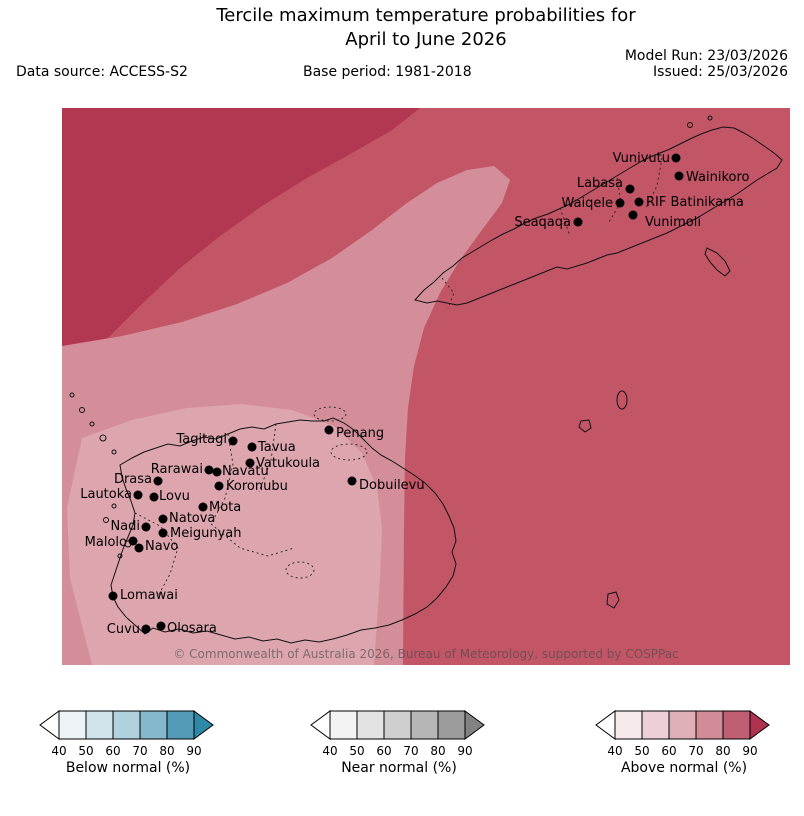 This screenshot has height=816, width=804. Describe the element at coordinates (633, 215) in the screenshot. I see `station-dot-vunimoli` at that location.